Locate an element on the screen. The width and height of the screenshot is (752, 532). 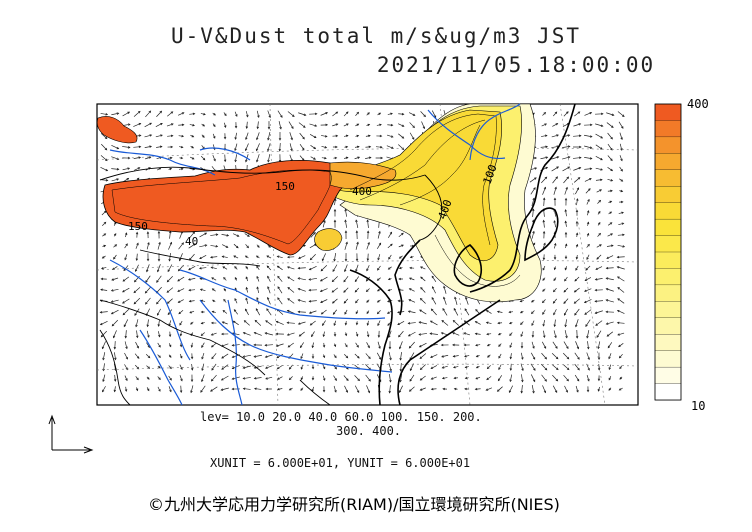
vector-units-text: XUNIT = 6.000E+01, YUNIT = 6.000E+01 is located at coordinates (340, 463).